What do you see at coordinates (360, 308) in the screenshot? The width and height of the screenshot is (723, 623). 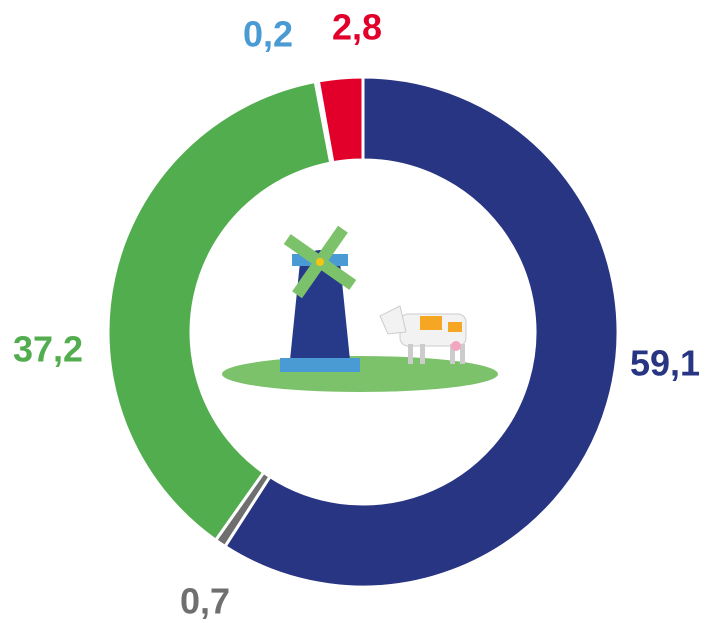 I see `illustration` at bounding box center [360, 308].